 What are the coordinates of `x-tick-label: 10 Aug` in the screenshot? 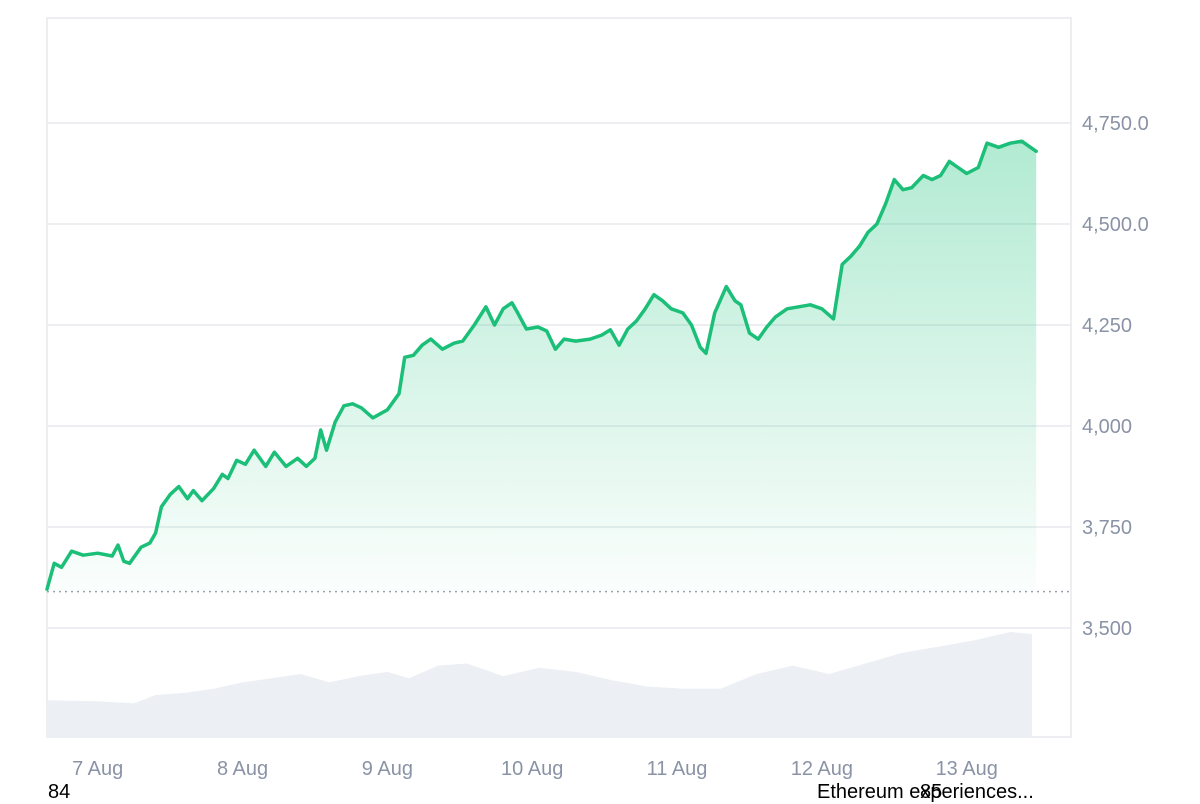 It's located at (532, 769).